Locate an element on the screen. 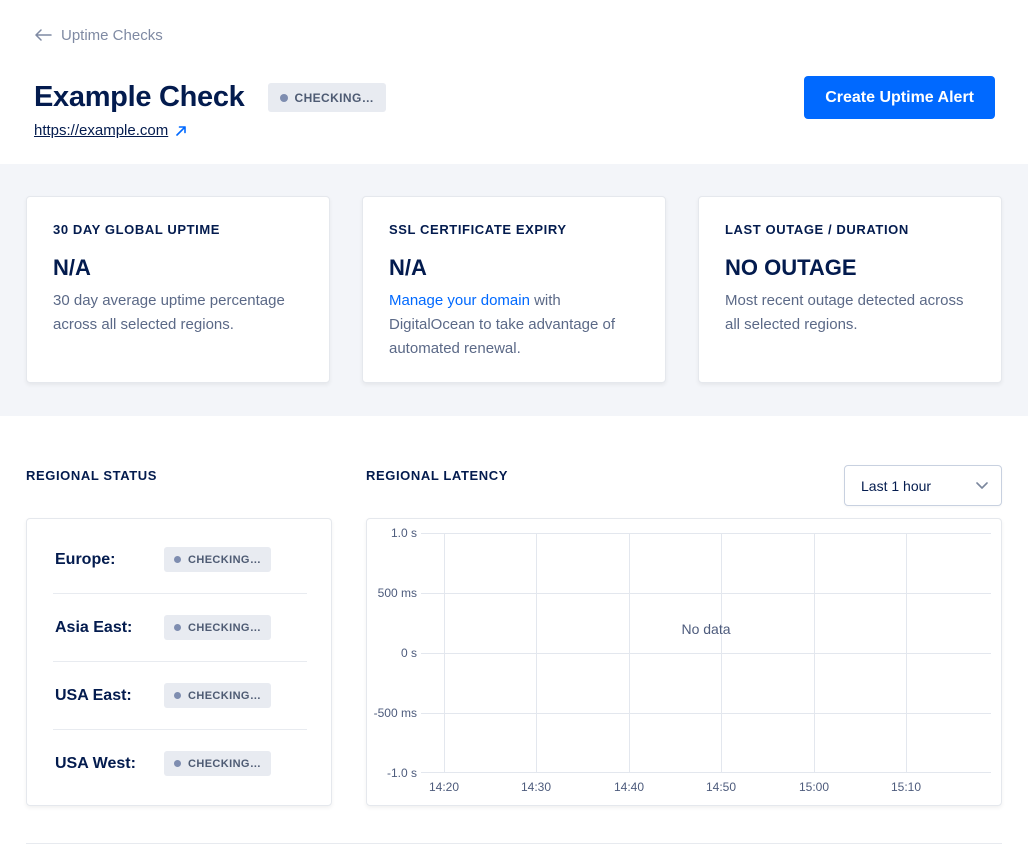  x-axis-tick: 15:00 is located at coordinates (814, 787).